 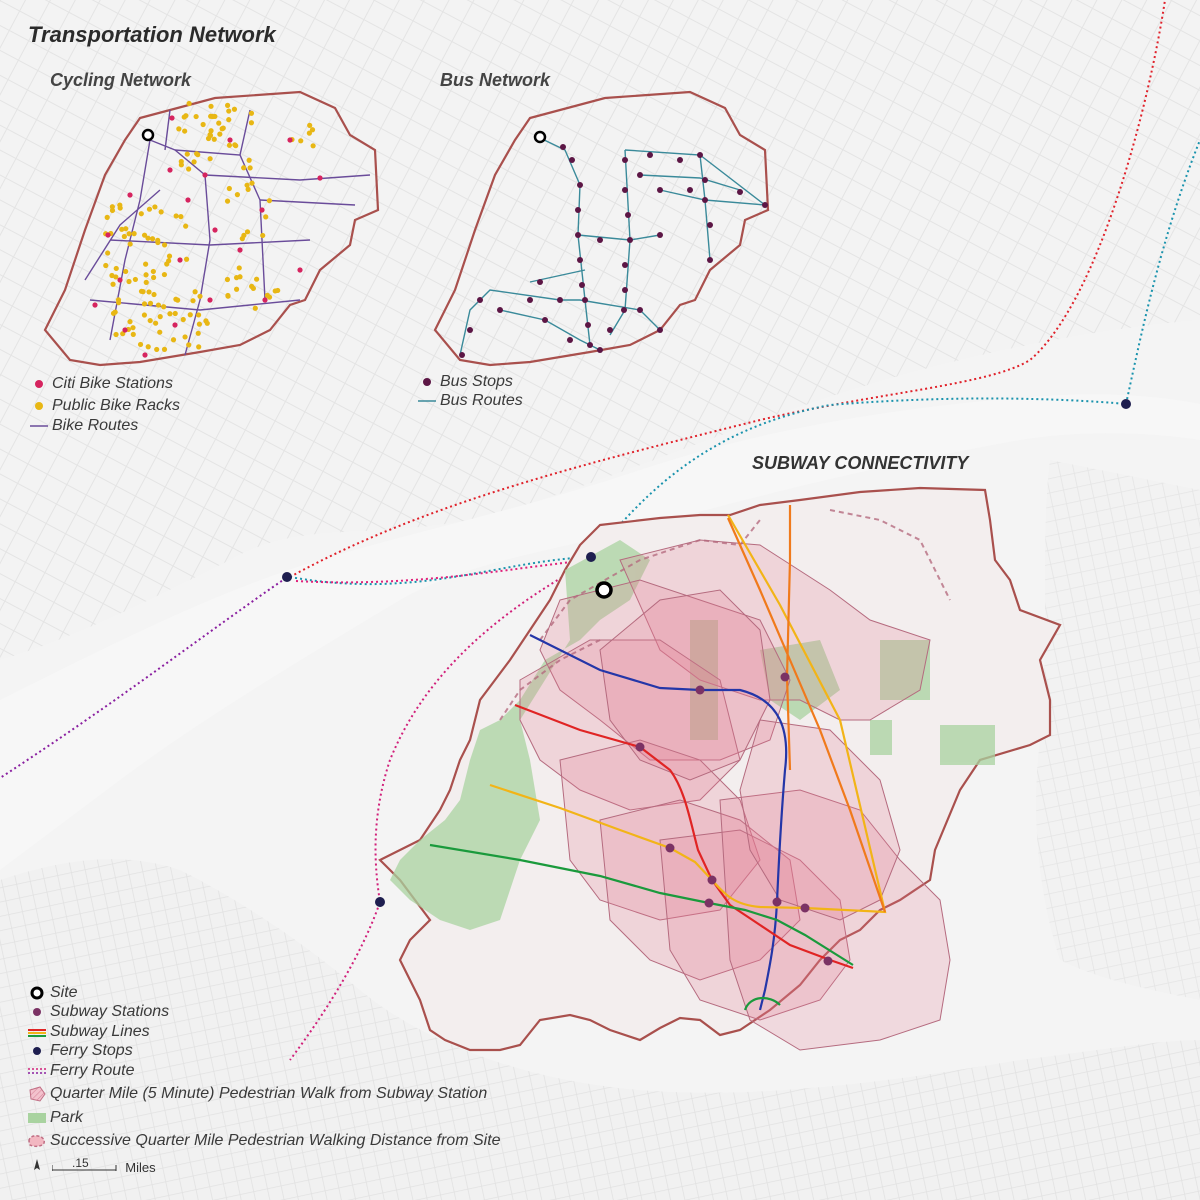 What do you see at coordinates (264, 993) in the screenshot?
I see `legend-row-site: Site` at bounding box center [264, 993].